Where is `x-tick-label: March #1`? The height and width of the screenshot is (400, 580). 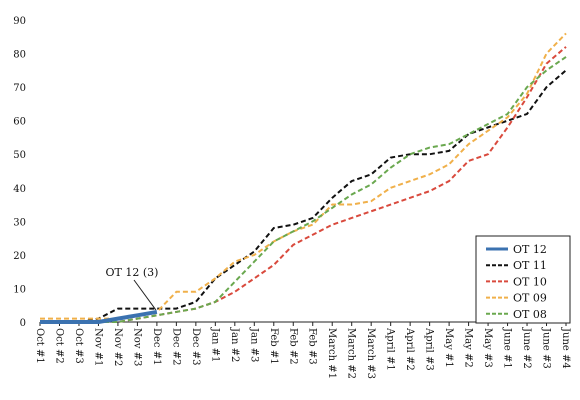 x-tick-label: March #1 is located at coordinates (331, 353).